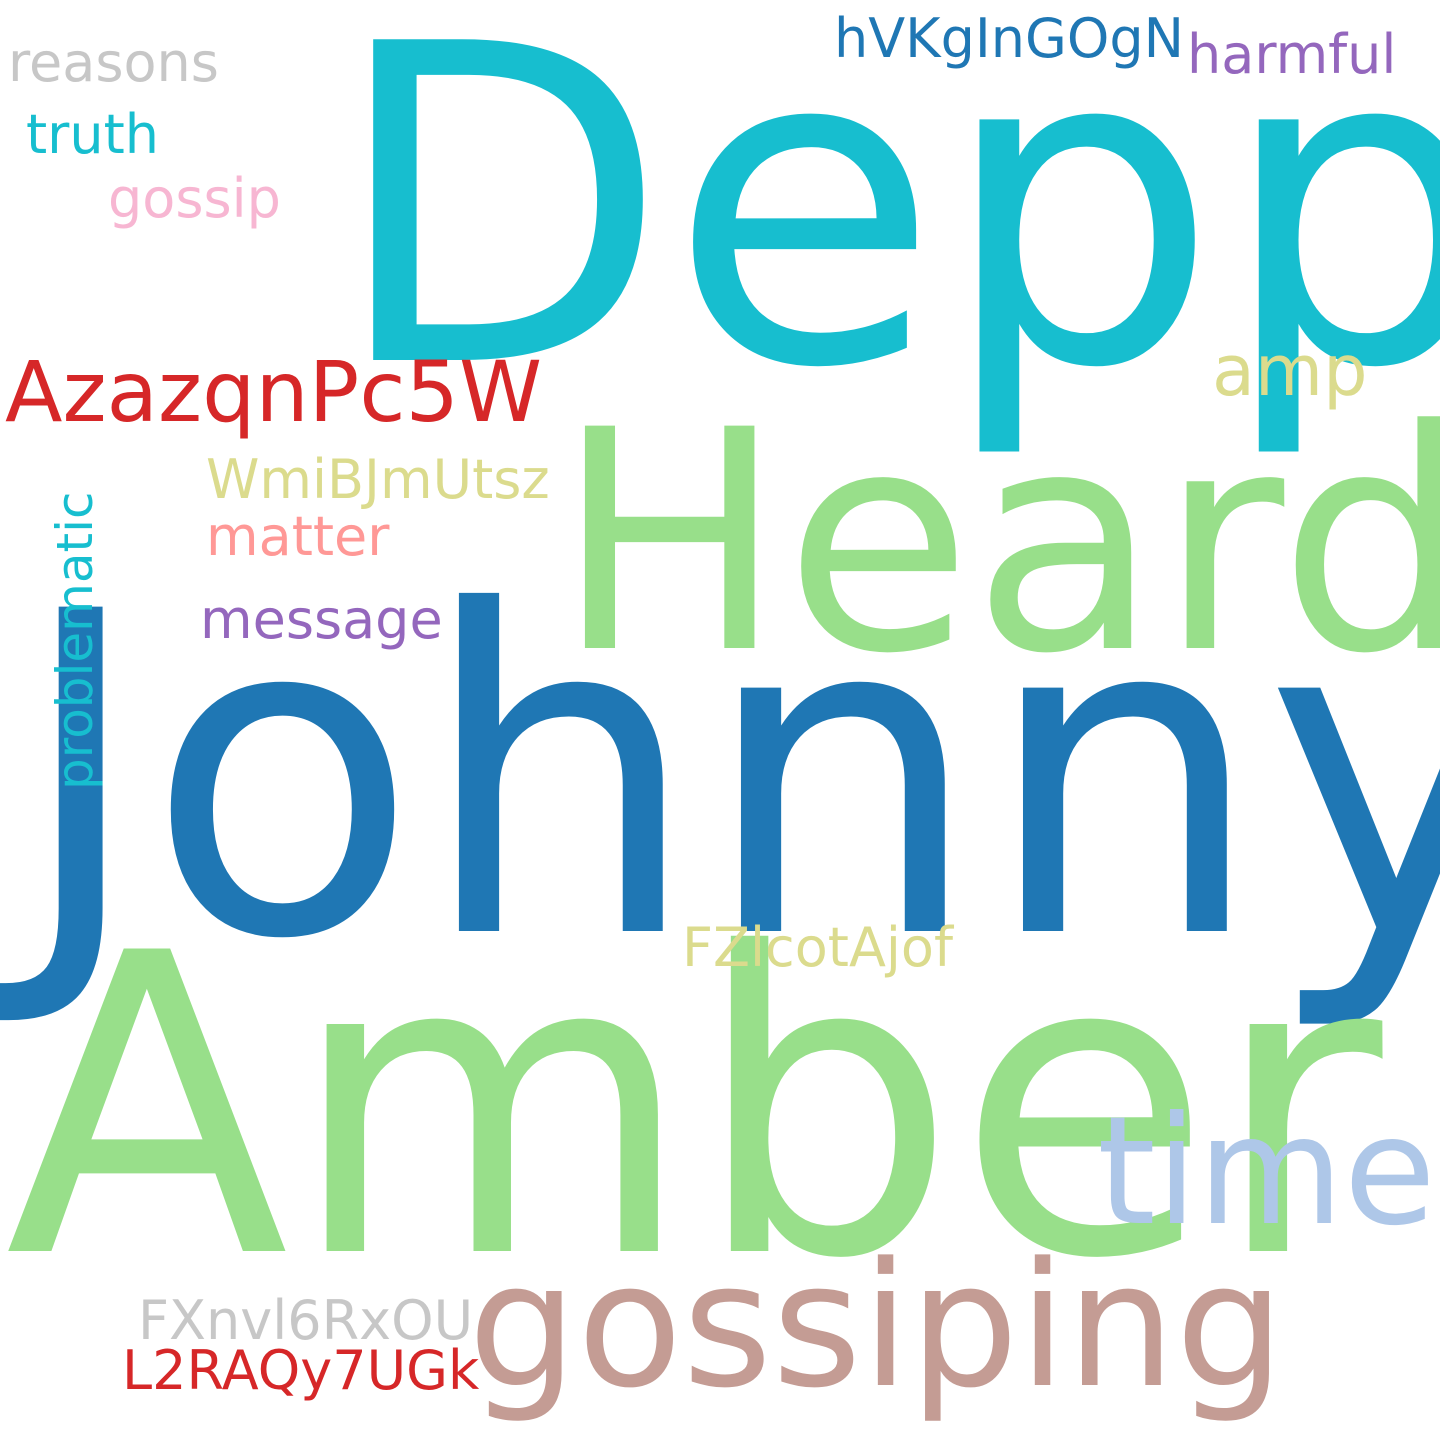  What do you see at coordinates (92, 134) in the screenshot?
I see `word-truth: truth` at bounding box center [92, 134].